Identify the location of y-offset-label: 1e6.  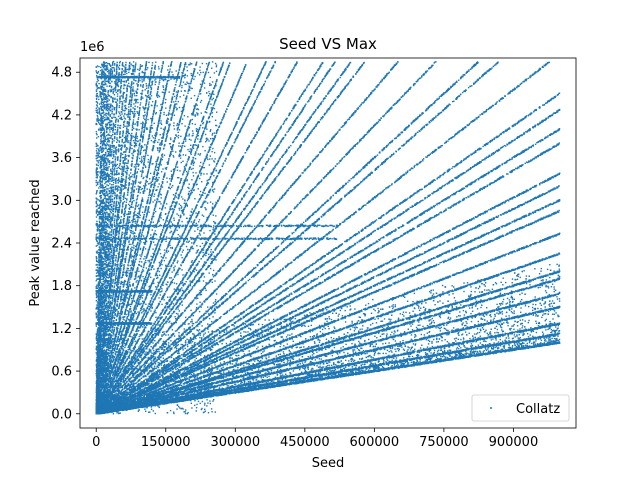
(92, 47).